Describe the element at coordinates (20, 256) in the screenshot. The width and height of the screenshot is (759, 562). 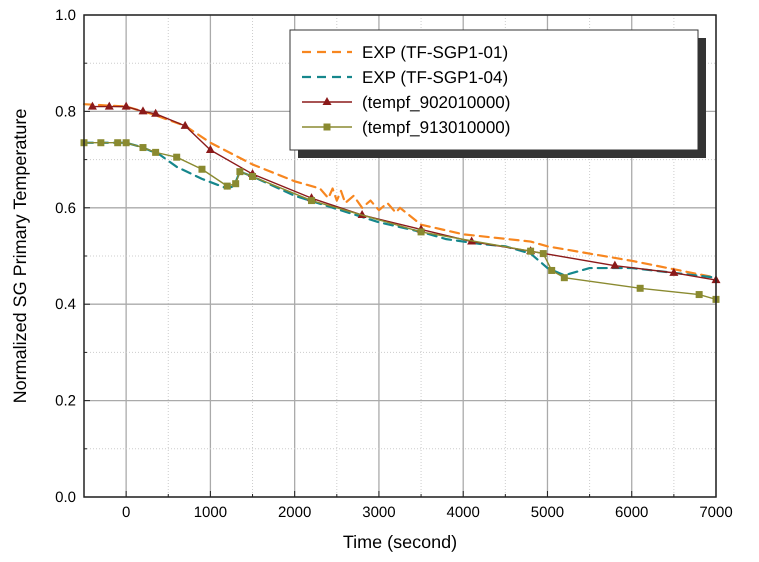
I see `y-axis-title: Normalized SG Primary Temperature` at that location.